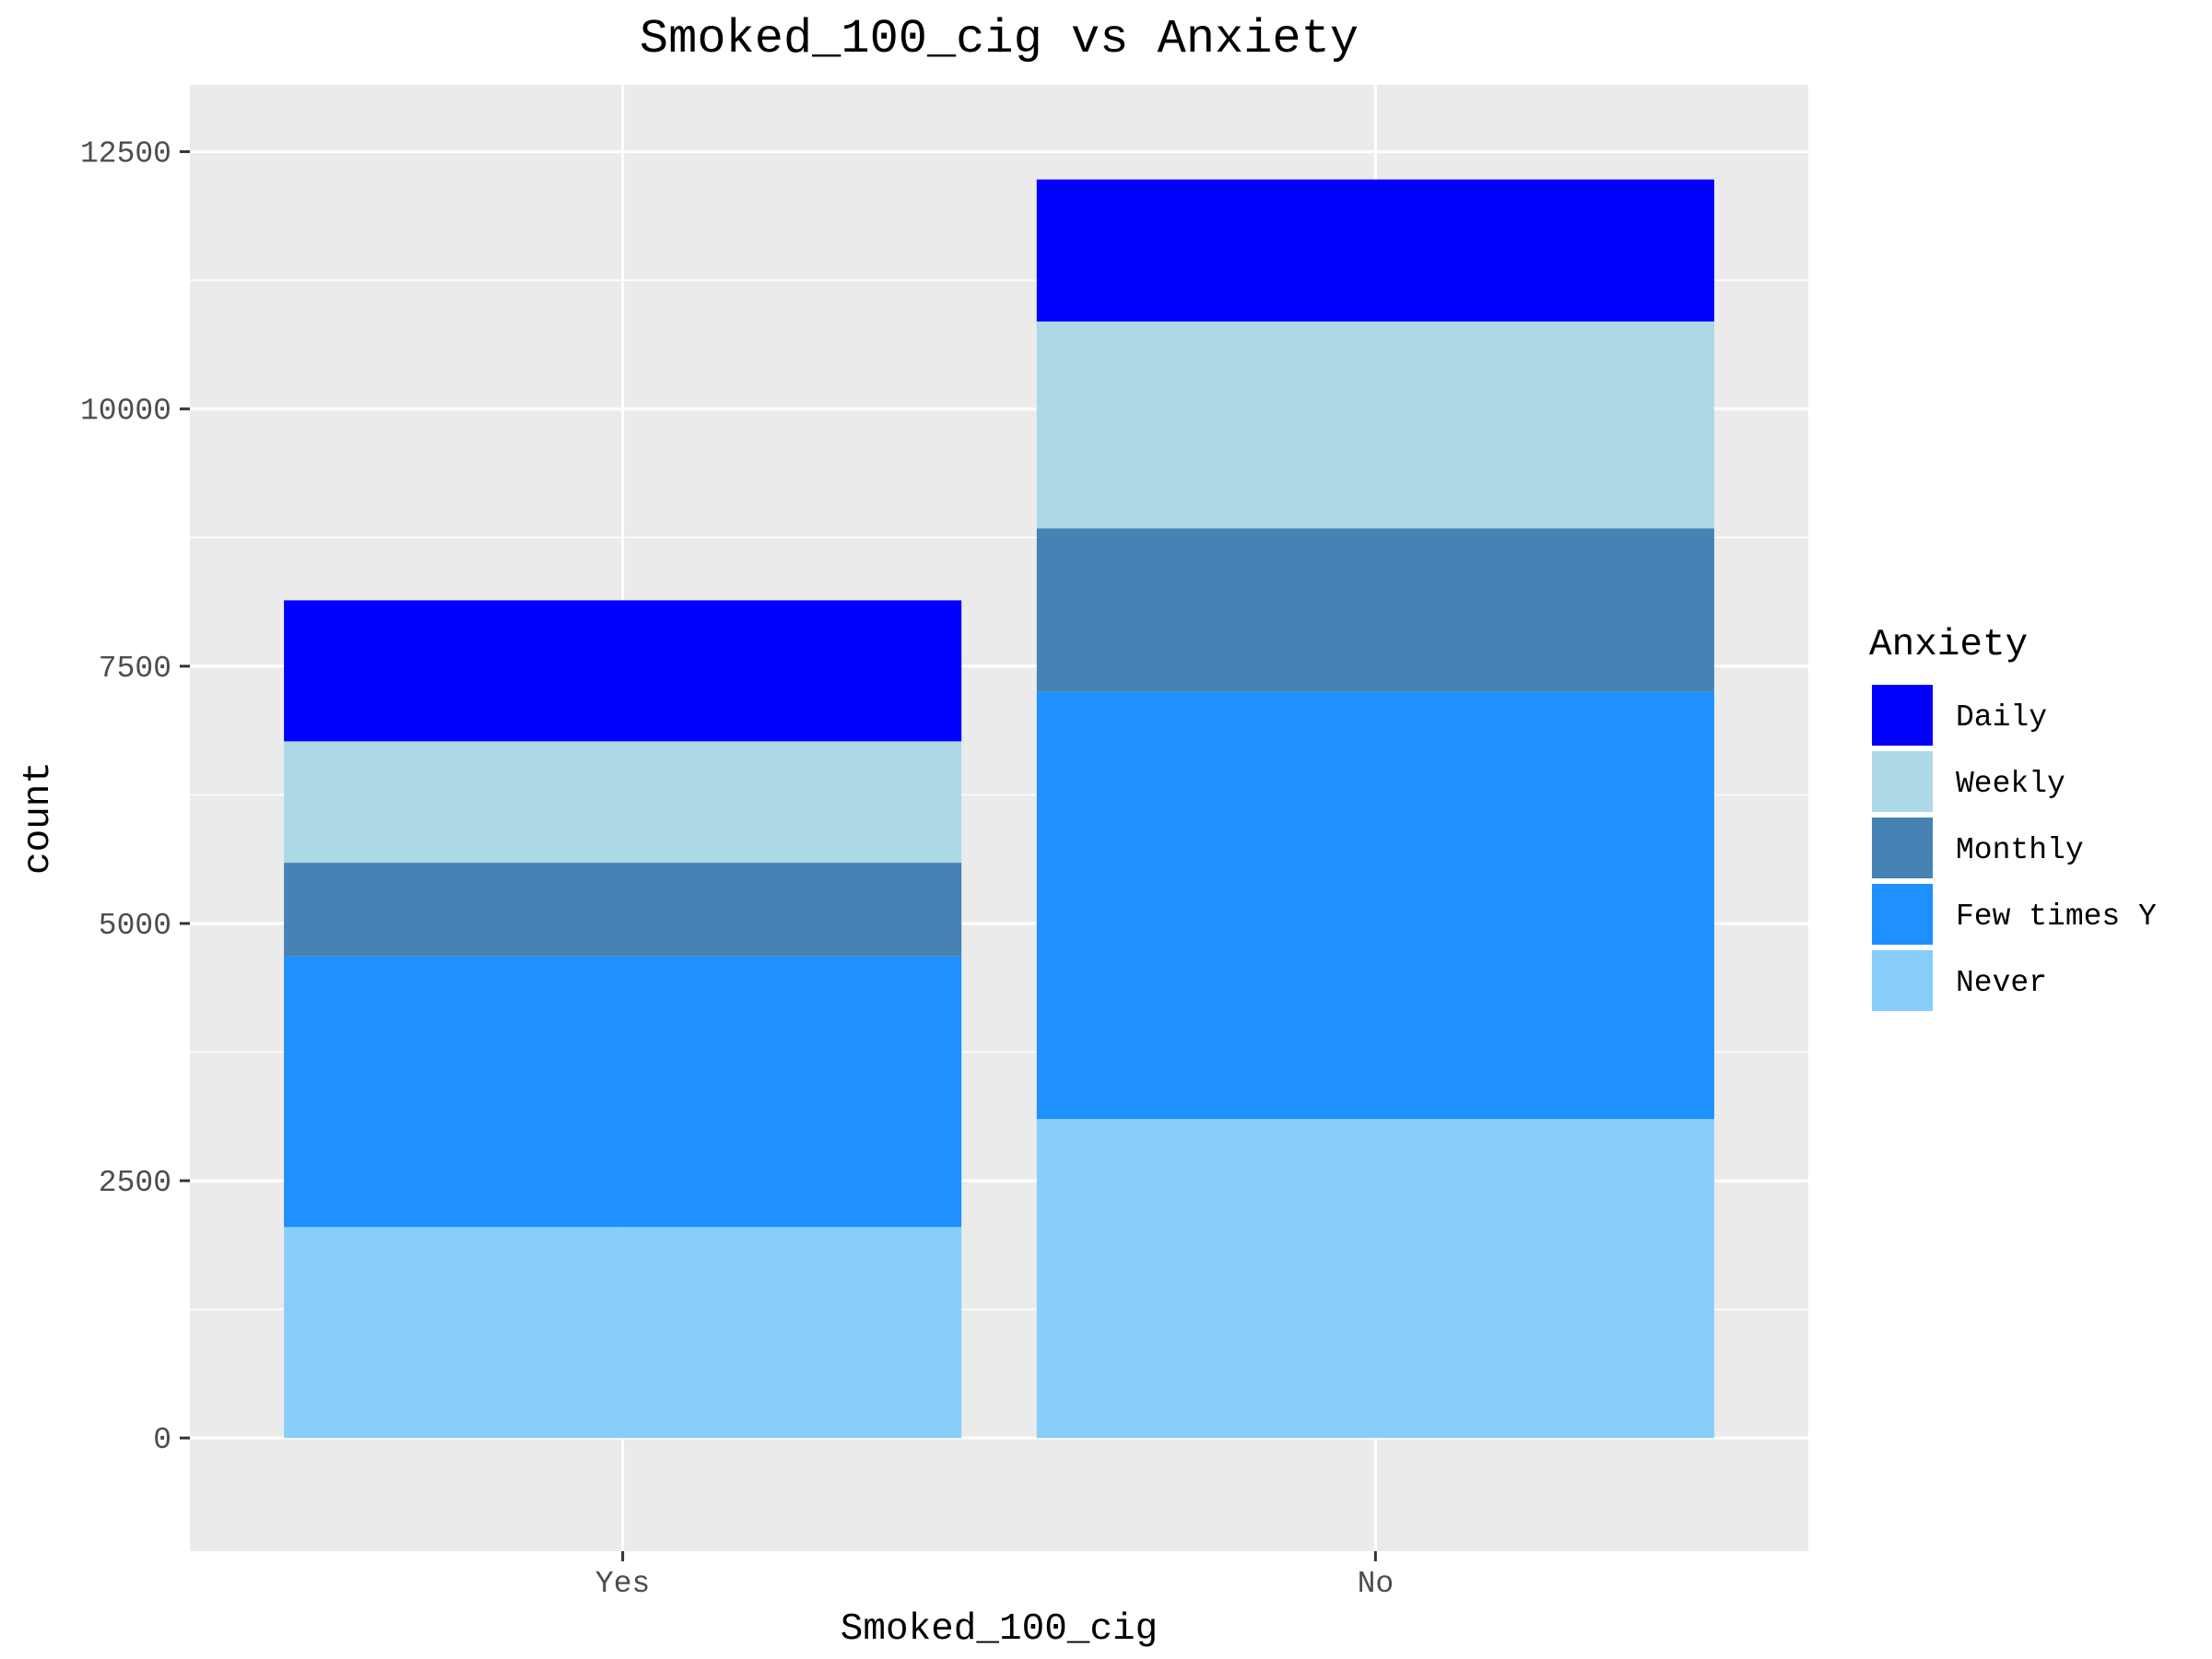  Describe the element at coordinates (1375, 1279) in the screenshot. I see `bar-segment-no-never` at that location.